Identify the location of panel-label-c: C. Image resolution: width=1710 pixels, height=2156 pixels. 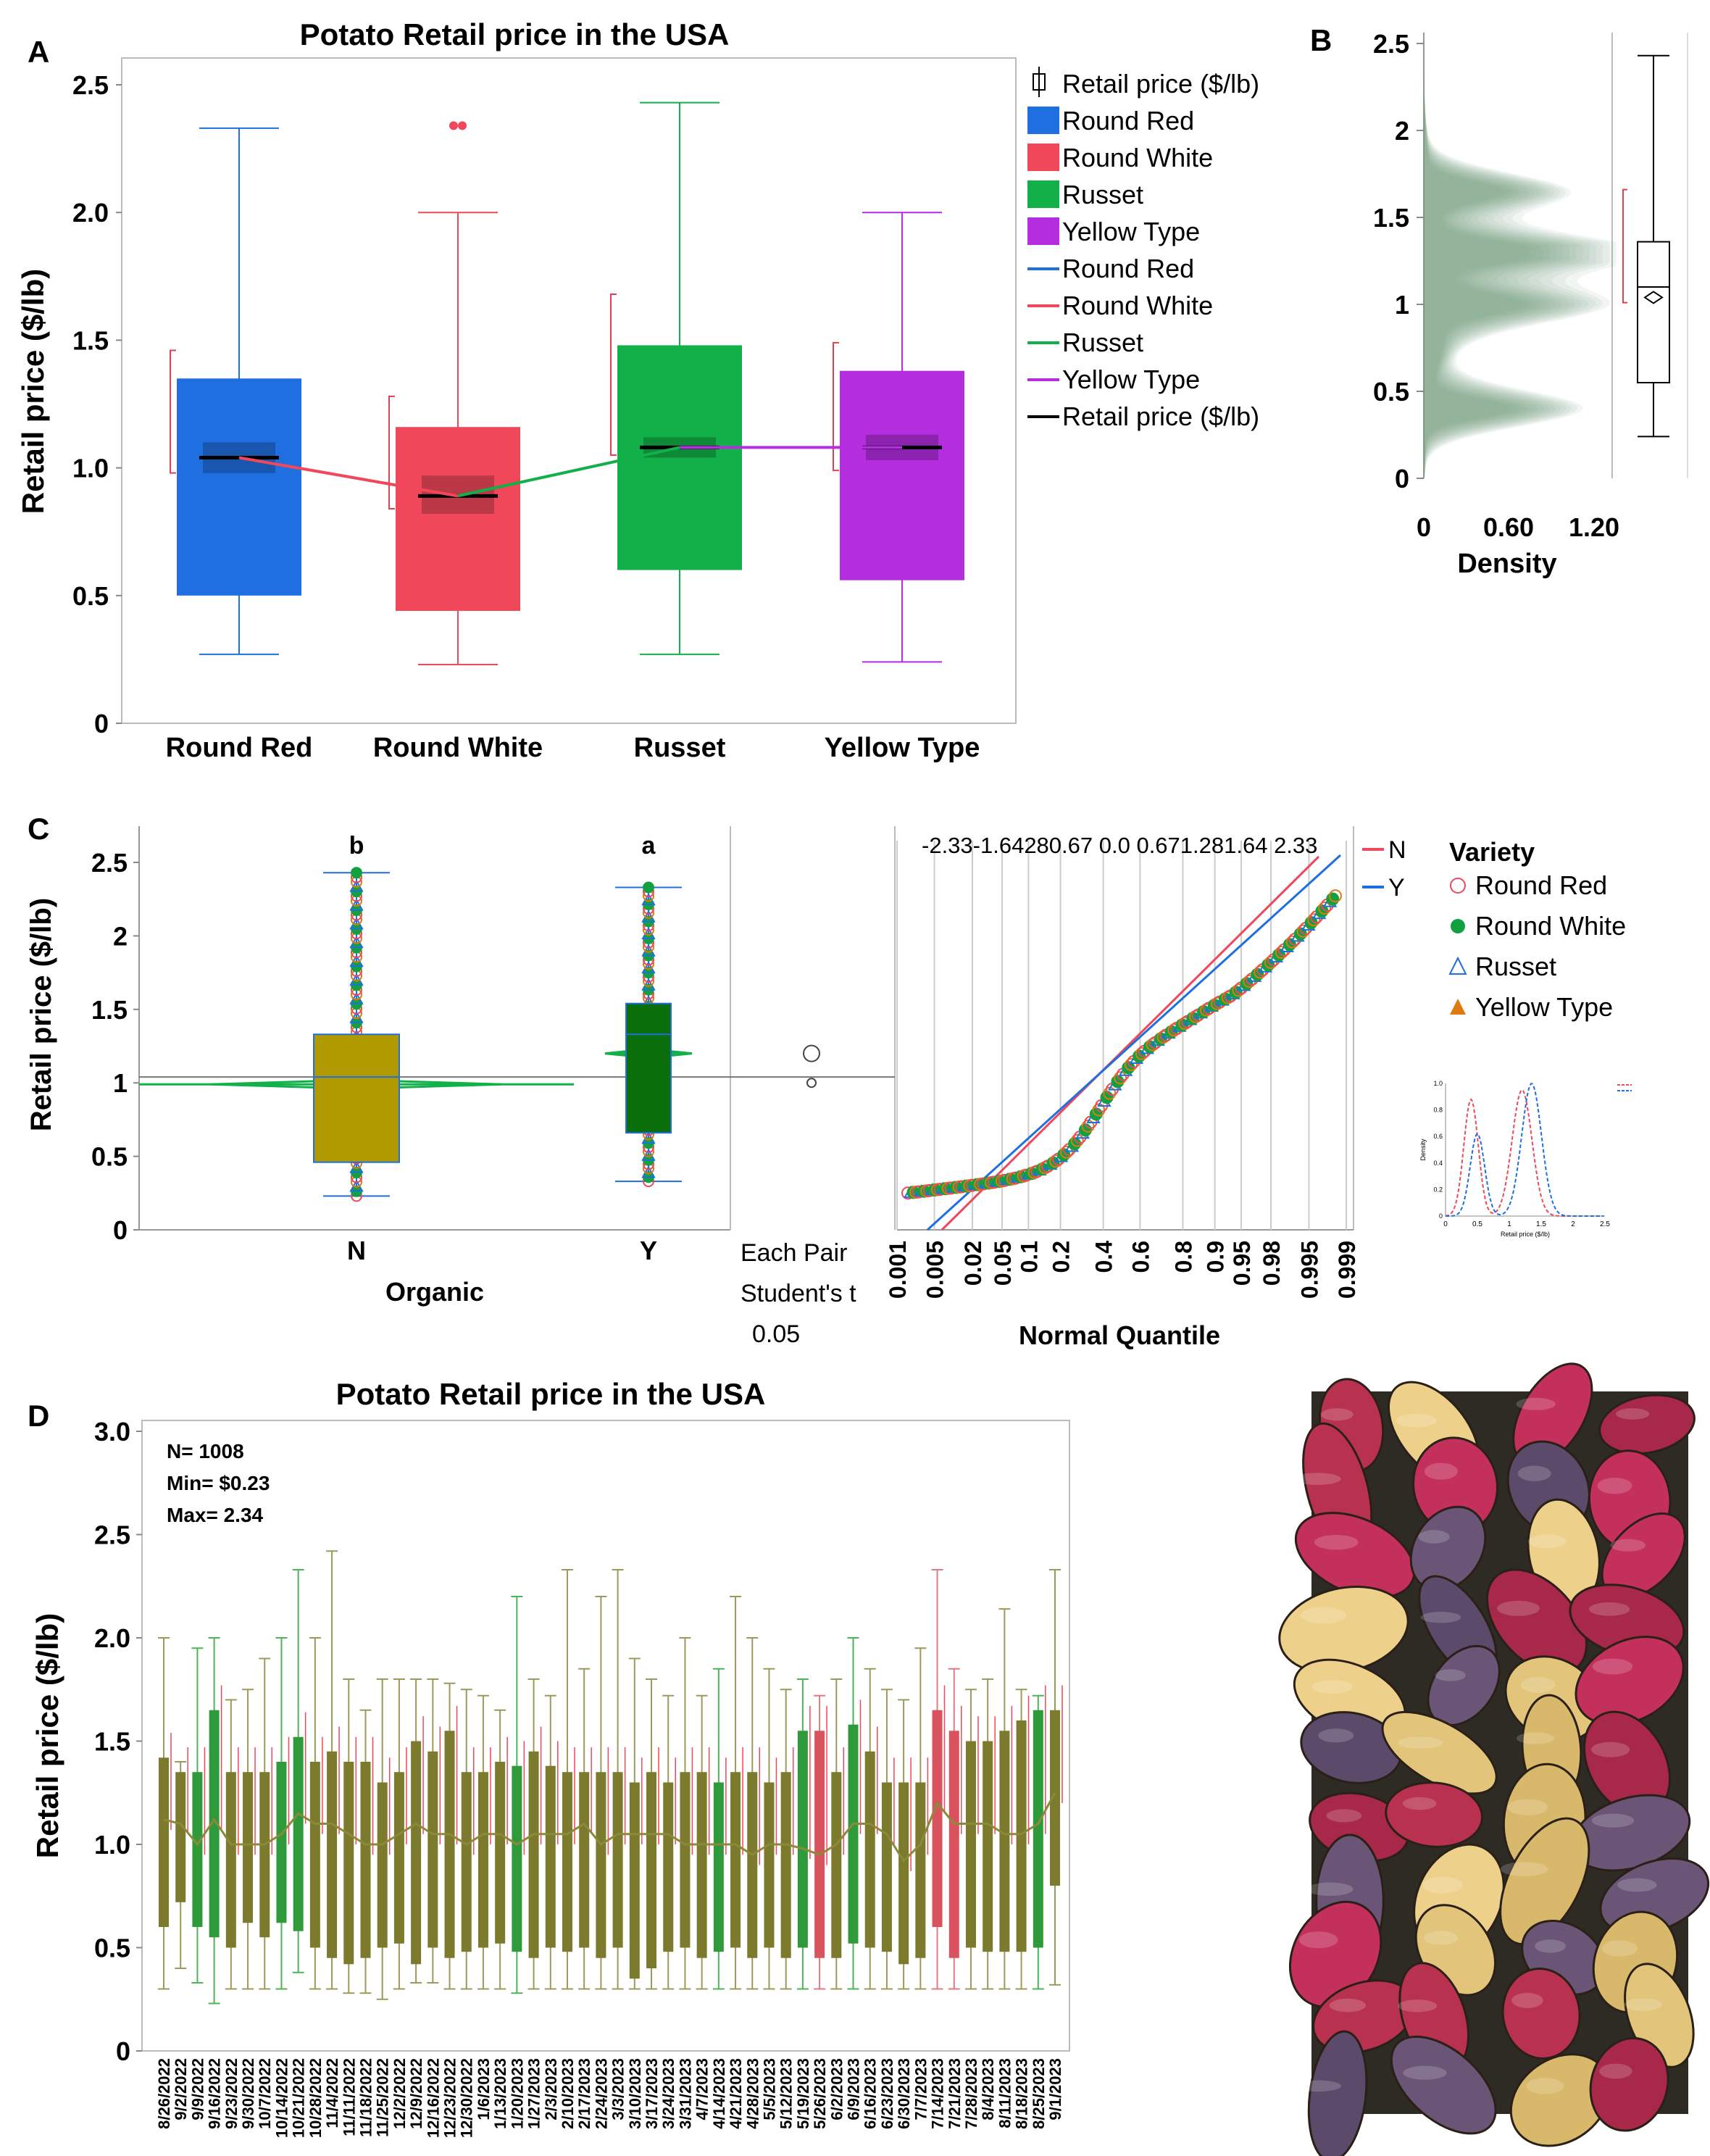
(38, 829).